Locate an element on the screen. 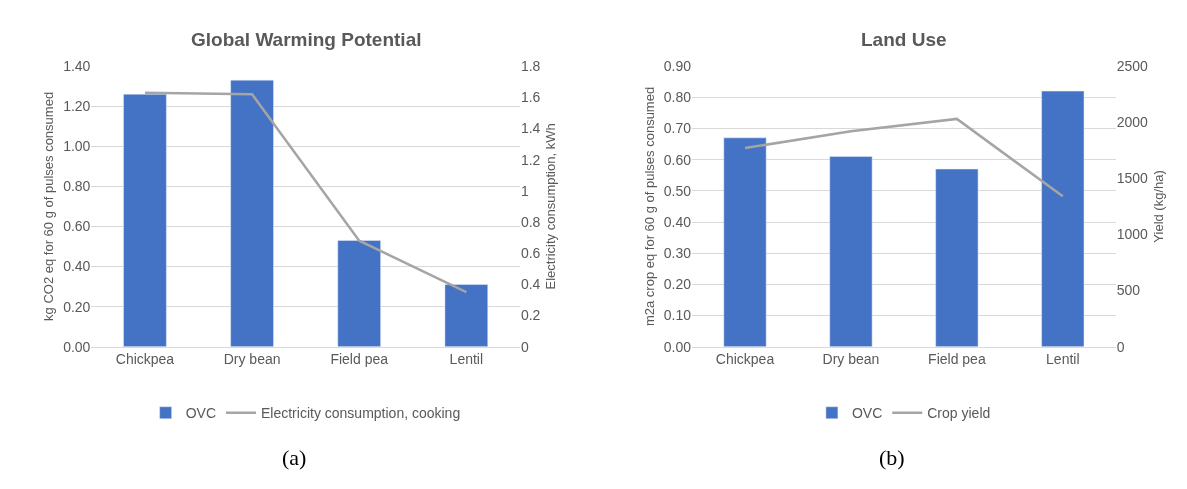 The height and width of the screenshot is (489, 1187). y-axis-title: m2a crop eq for 60 g of pulses consumed is located at coordinates (649, 206).